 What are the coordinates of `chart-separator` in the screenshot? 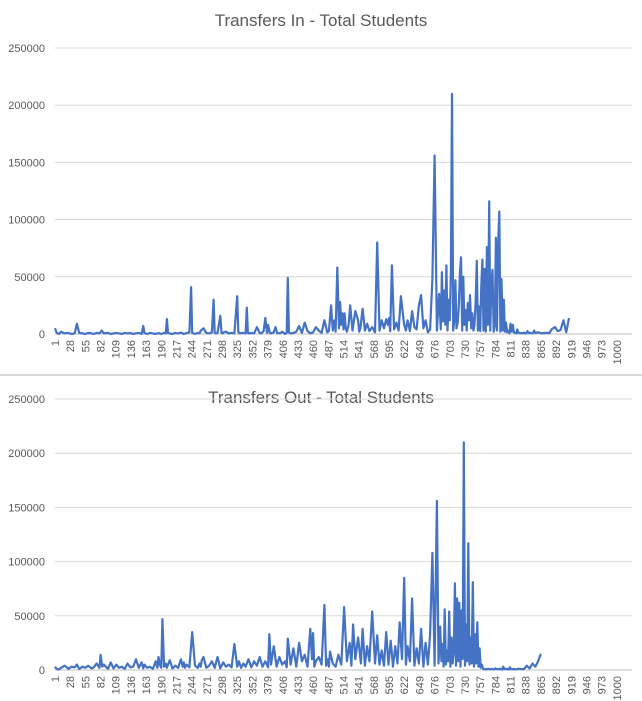 It's located at (321, 375).